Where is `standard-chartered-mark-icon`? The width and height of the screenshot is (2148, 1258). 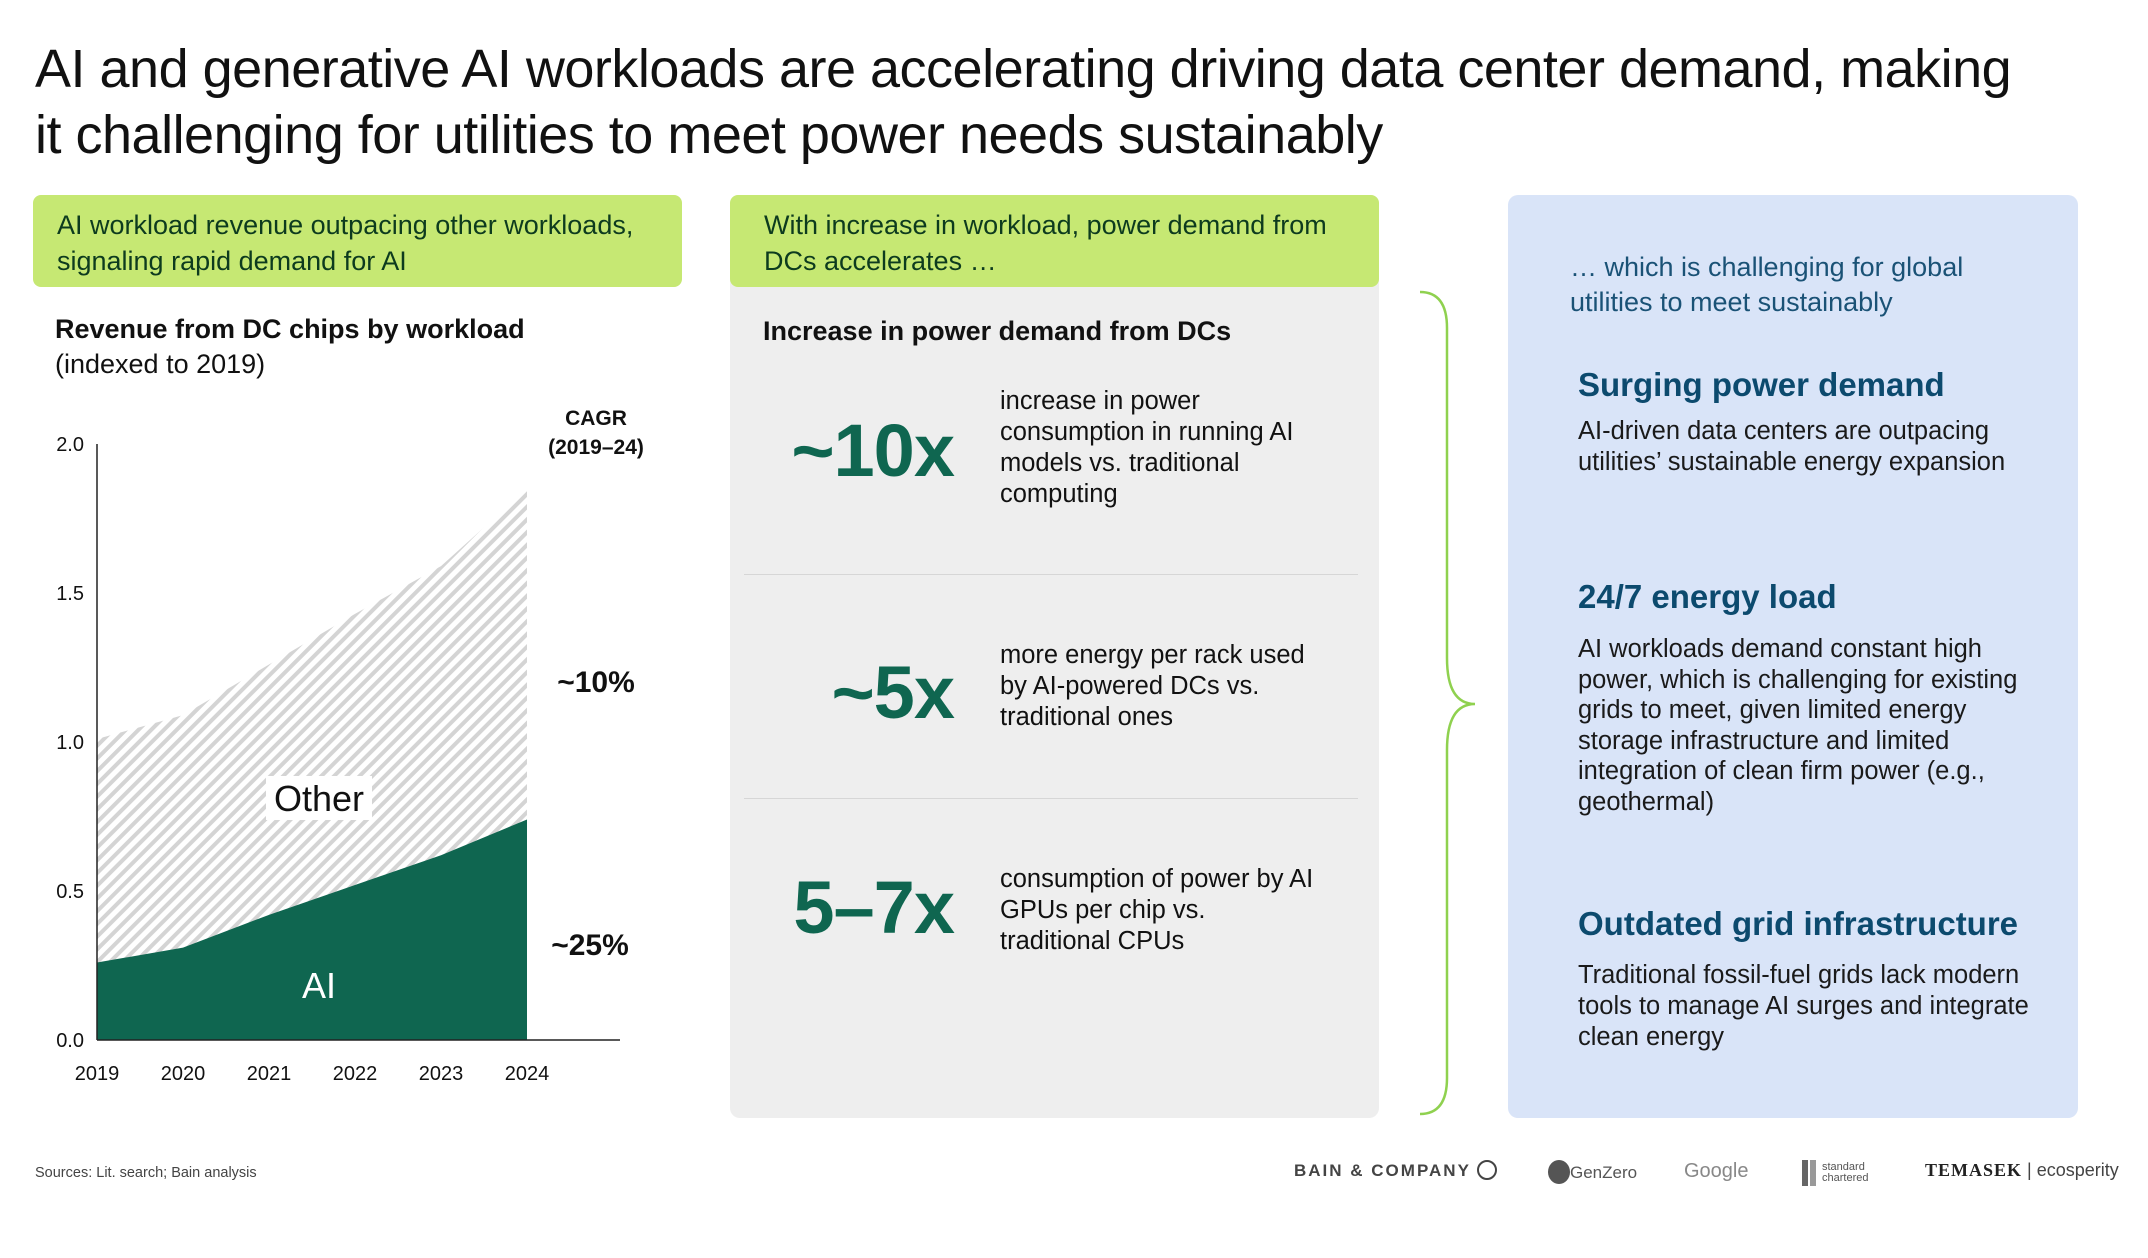
standard-chartered-mark-icon is located at coordinates (1809, 1173).